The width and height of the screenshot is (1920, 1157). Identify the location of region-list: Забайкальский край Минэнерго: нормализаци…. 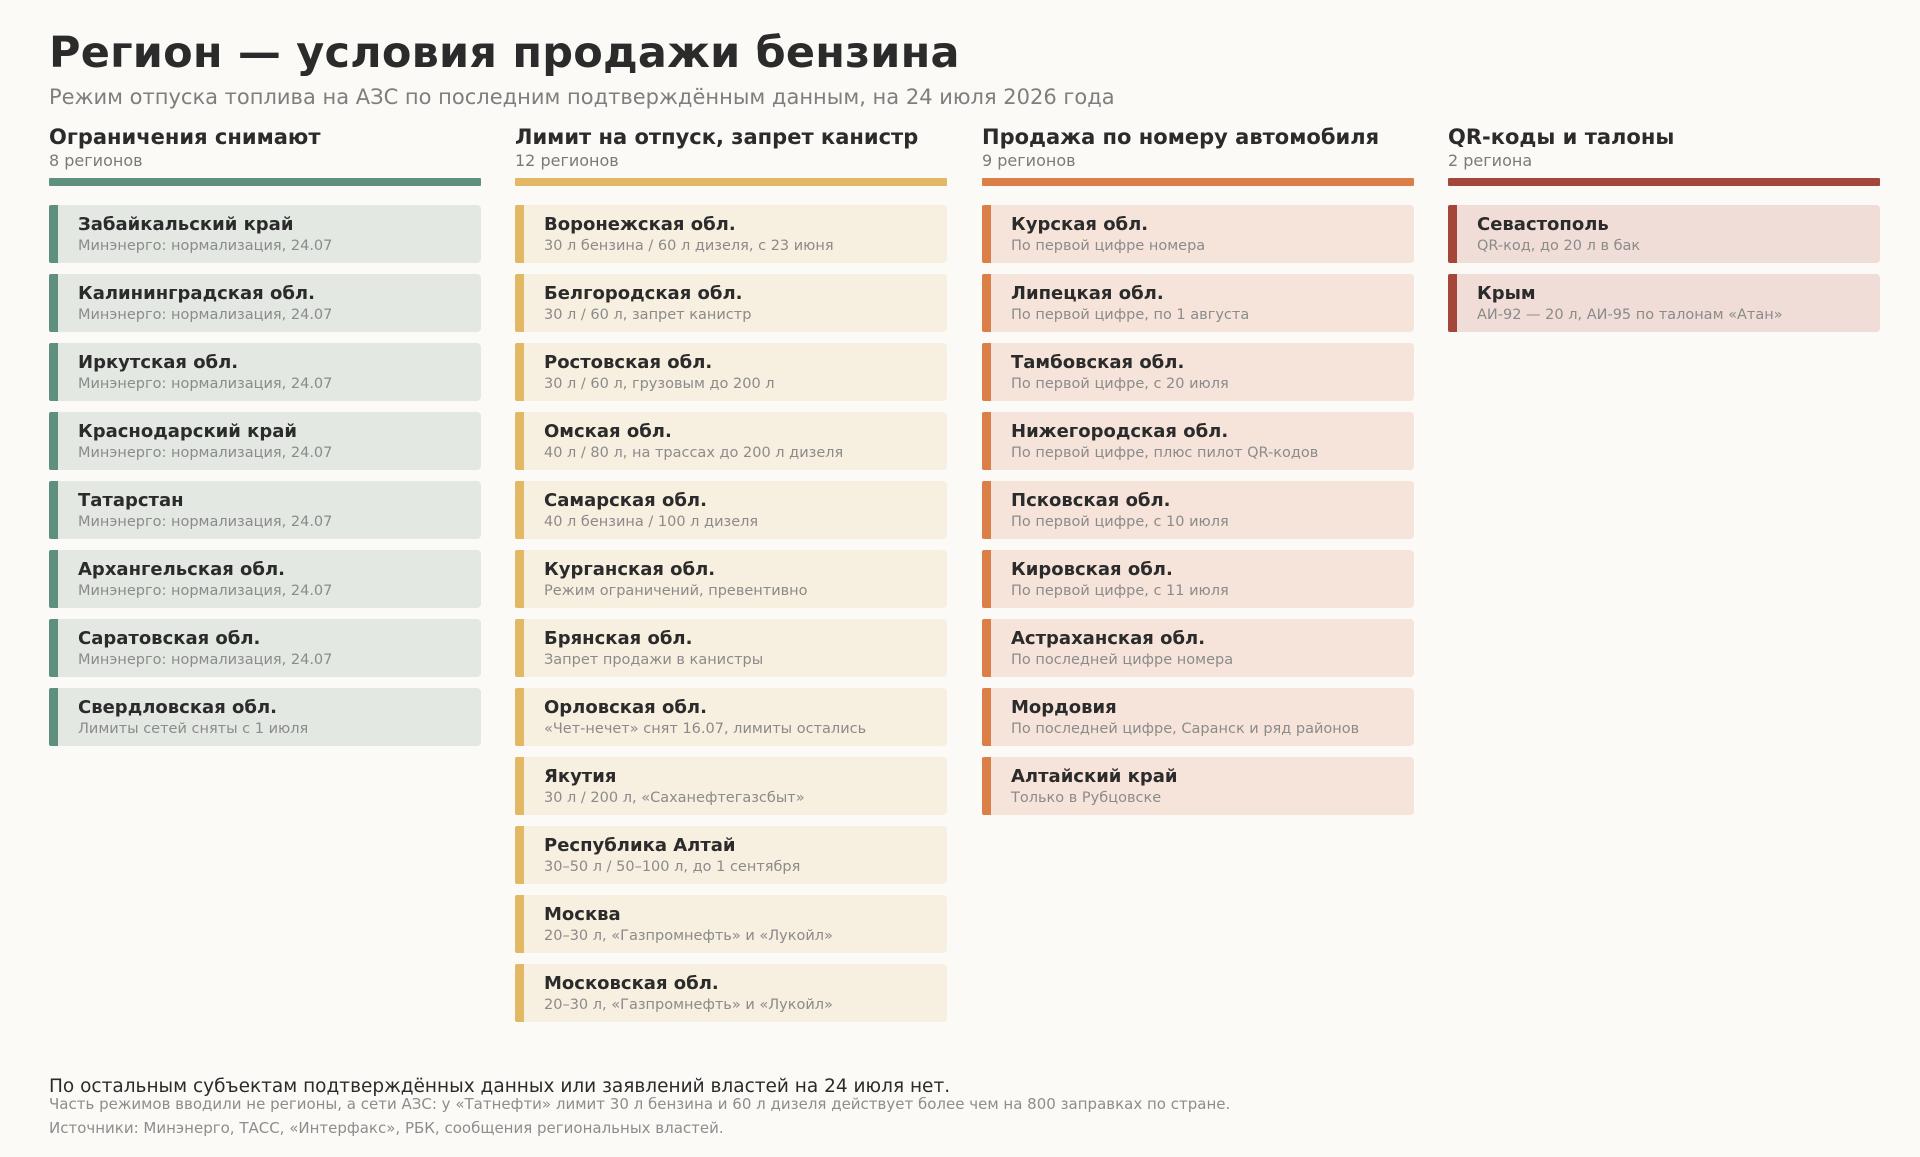
(265, 475).